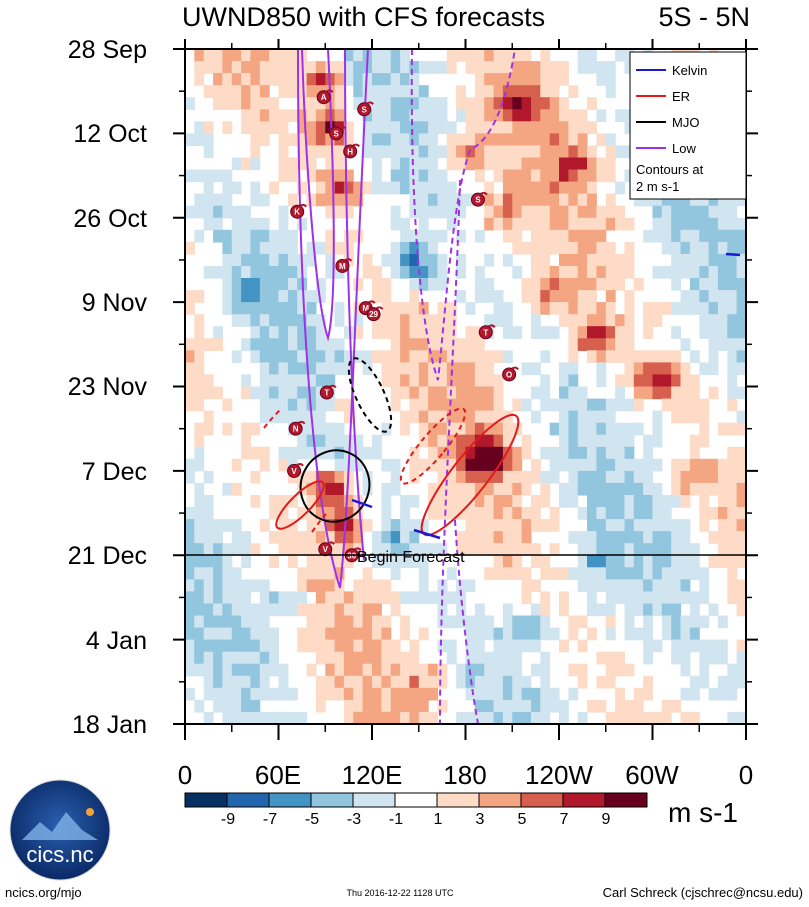 The width and height of the screenshot is (809, 907). What do you see at coordinates (370, 103) in the screenshot?
I see `storm-arm-icon` at bounding box center [370, 103].